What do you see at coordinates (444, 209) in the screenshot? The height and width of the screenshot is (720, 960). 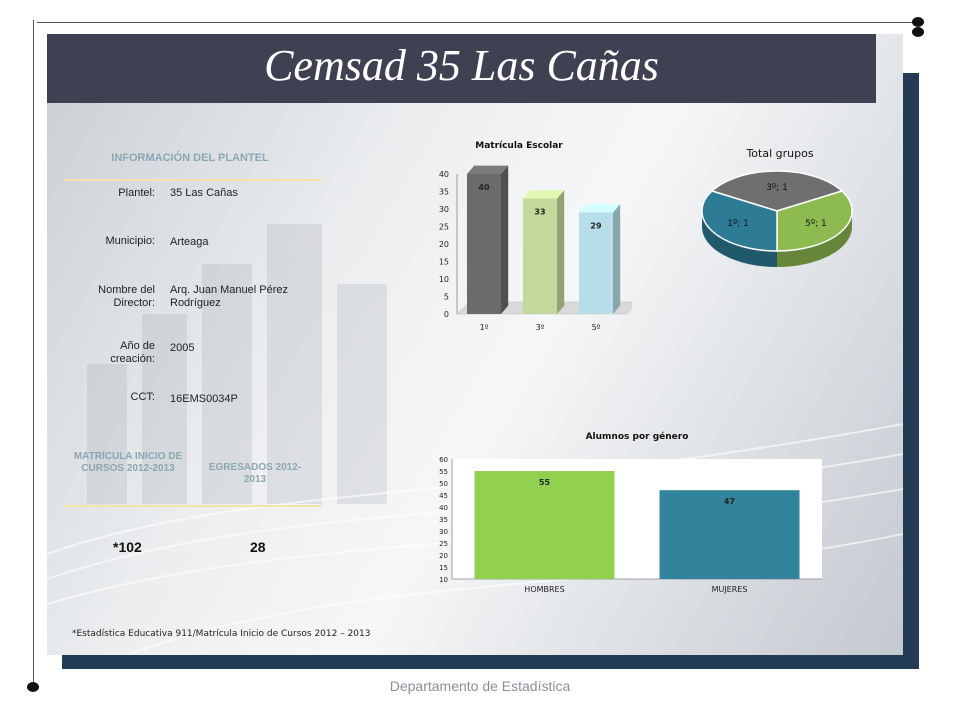 I see `chart1-ytick: 30` at bounding box center [444, 209].